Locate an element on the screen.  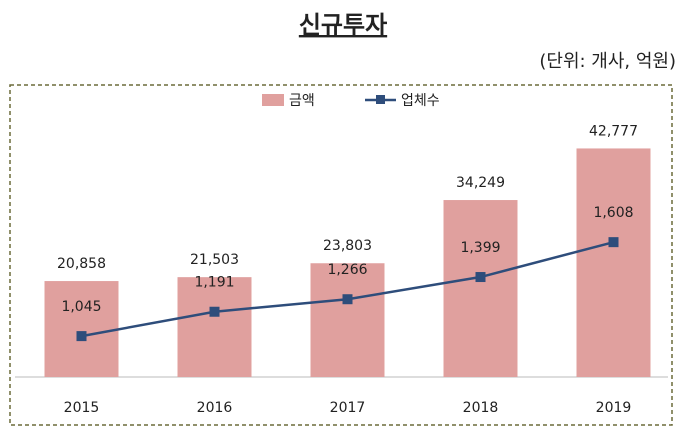
x-tick-label: 2015 is located at coordinates (82, 408).